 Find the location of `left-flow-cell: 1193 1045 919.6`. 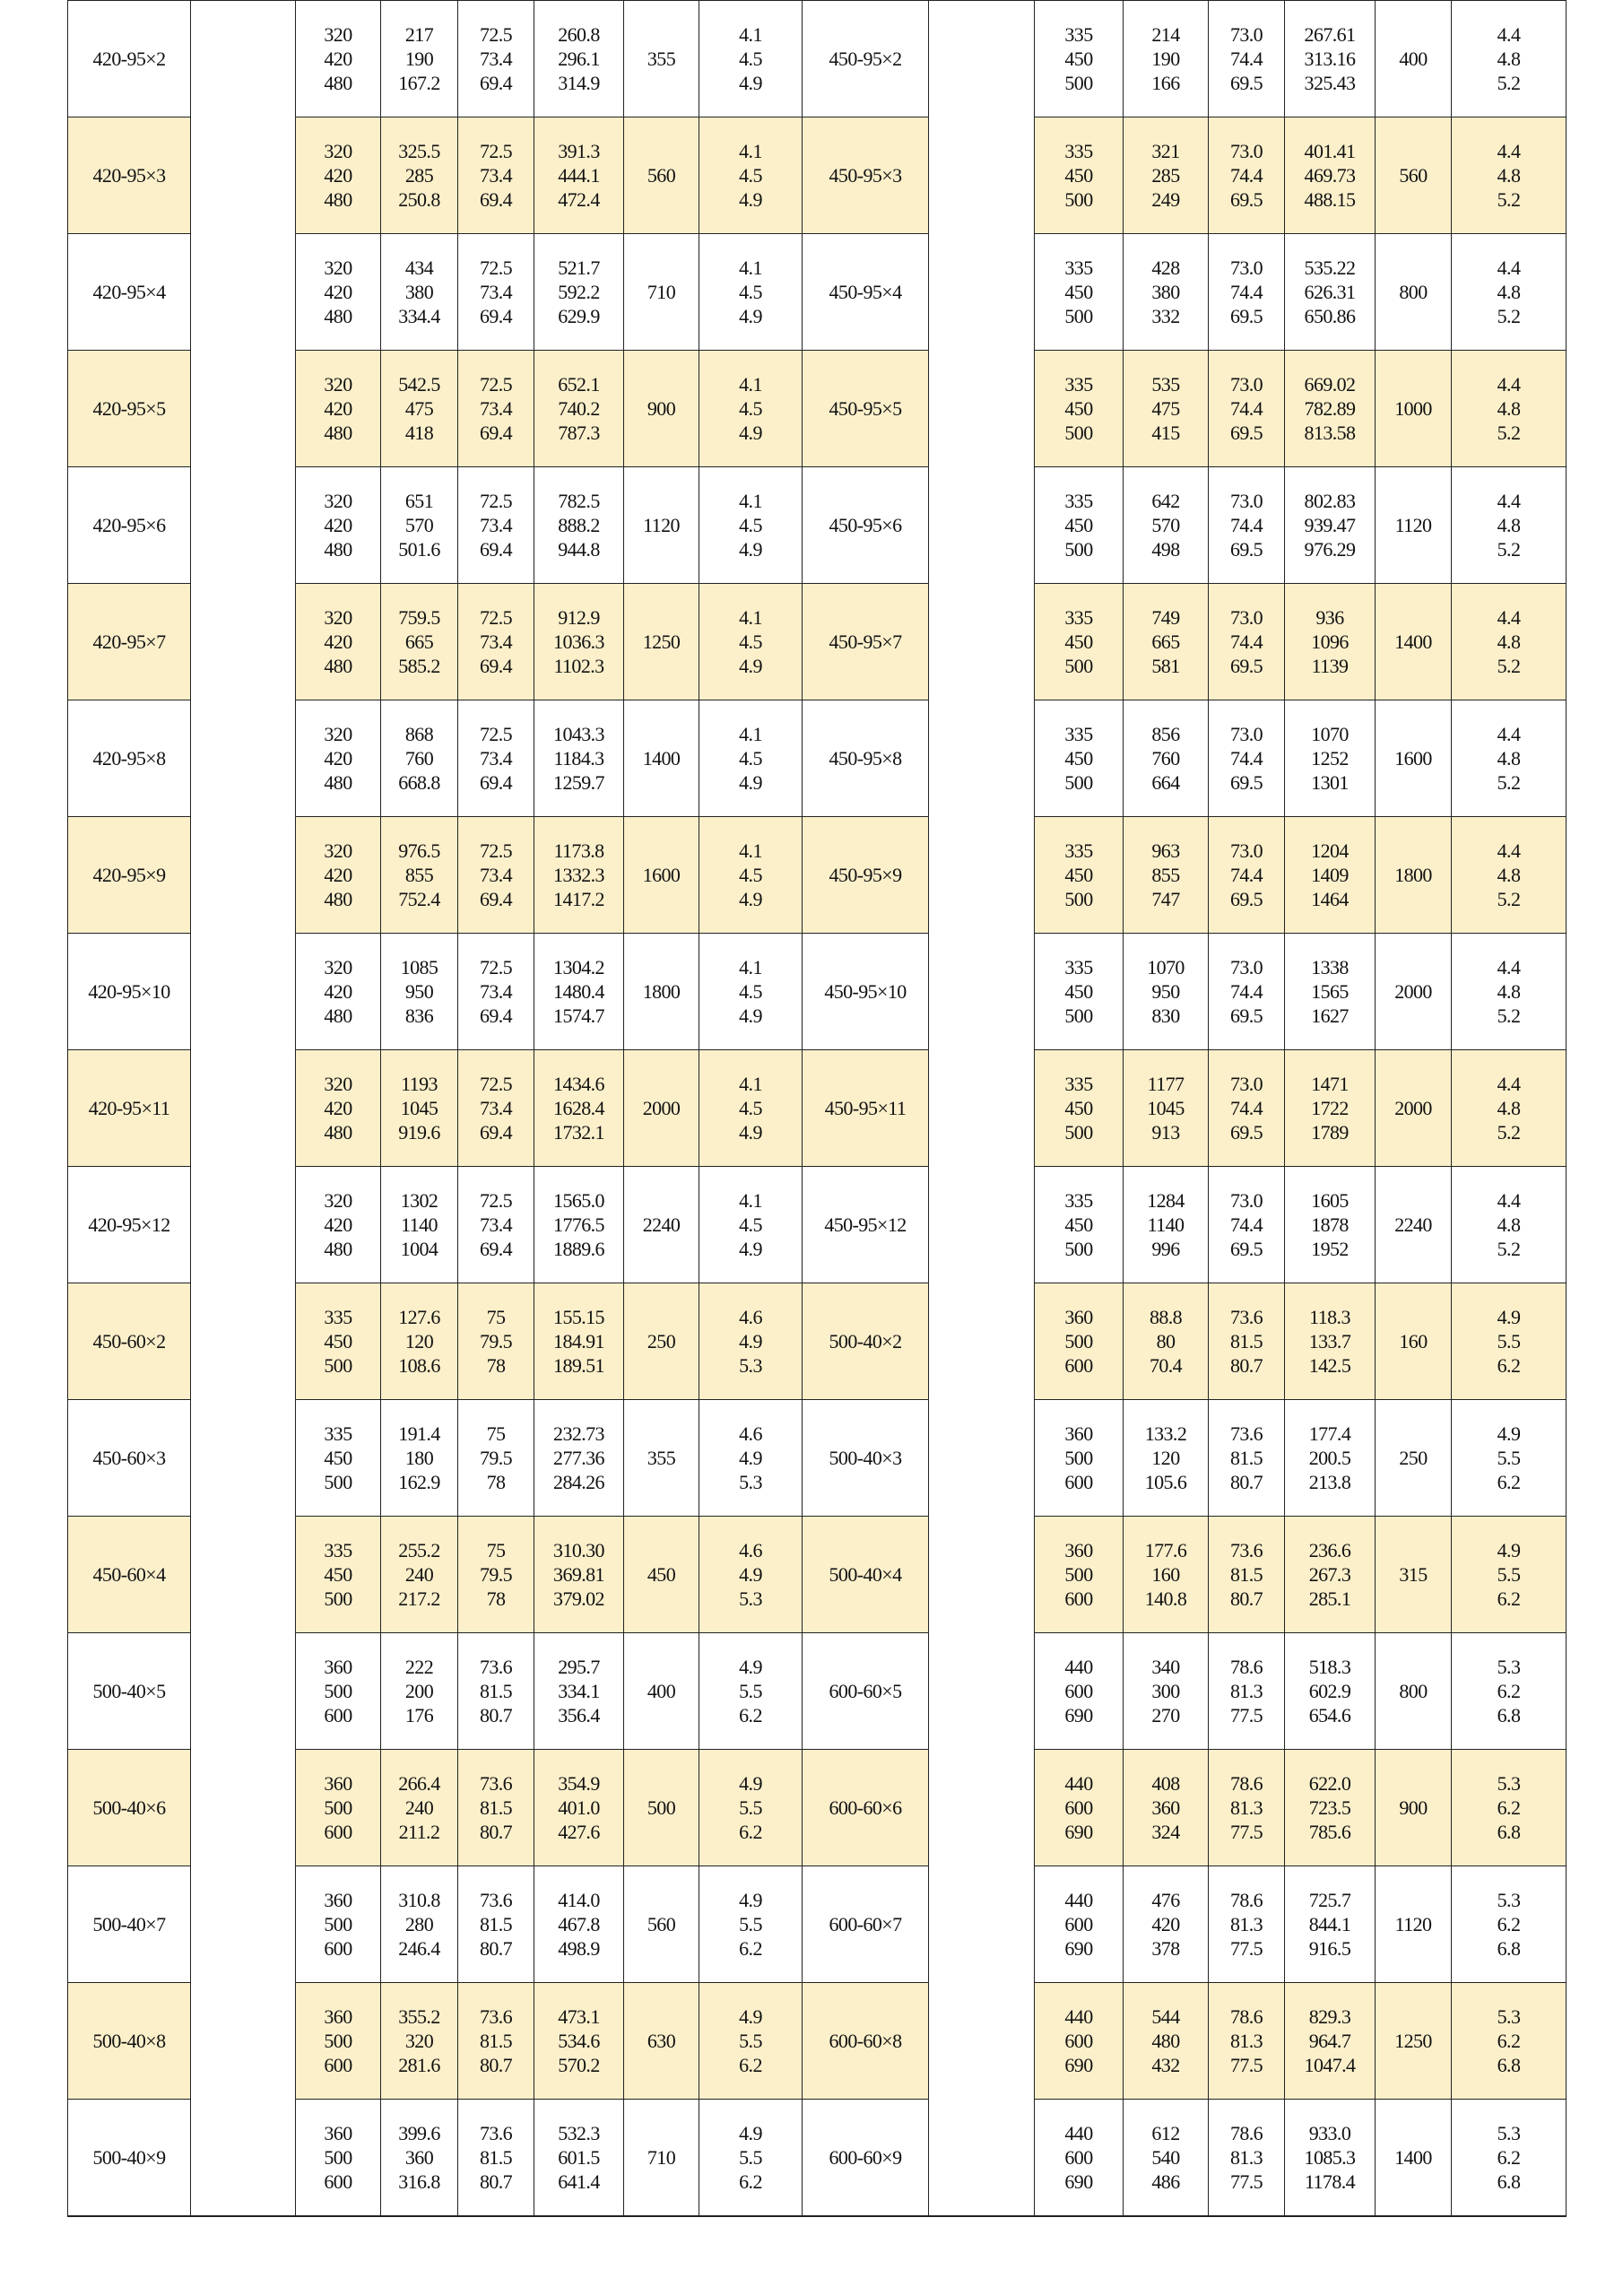

left-flow-cell: 1193 1045 919.6 is located at coordinates (419, 1108).